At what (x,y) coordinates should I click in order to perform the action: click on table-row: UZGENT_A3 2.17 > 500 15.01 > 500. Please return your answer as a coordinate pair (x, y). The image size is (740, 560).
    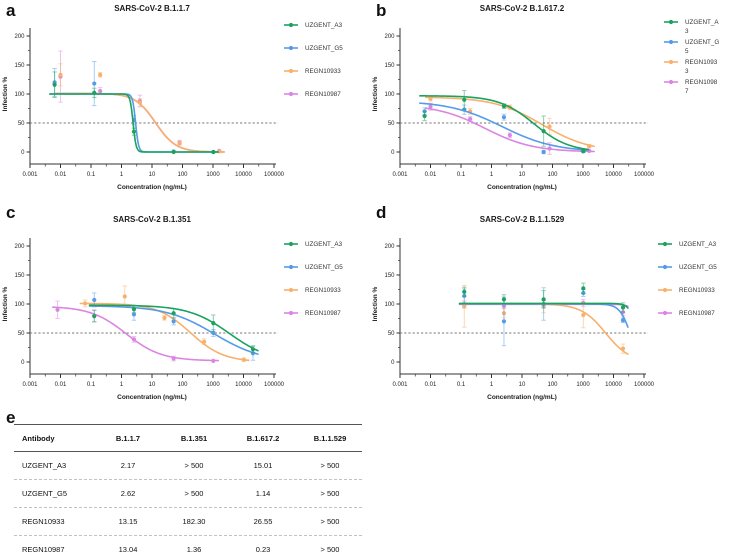
    Looking at the image, I should click on (188, 465).